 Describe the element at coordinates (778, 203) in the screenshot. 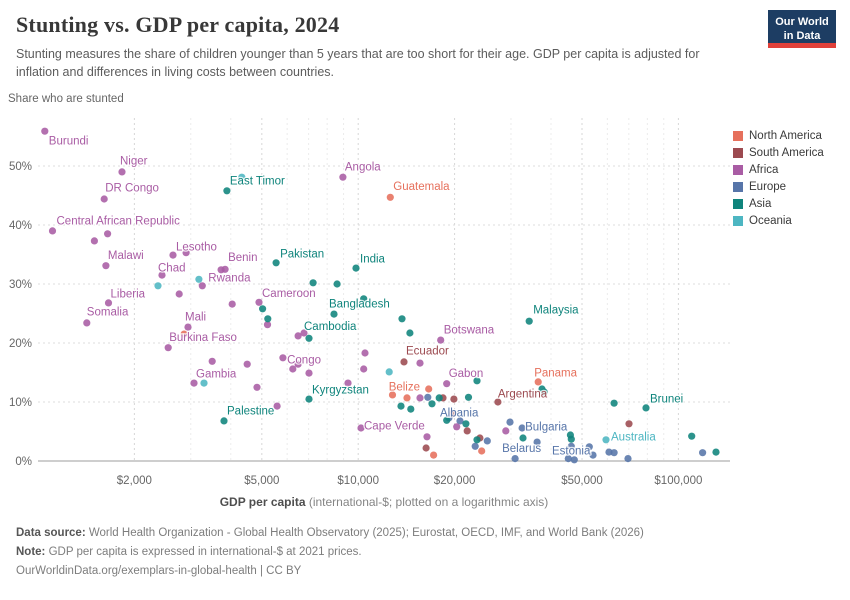

I see `legend-item-asia: Asia` at that location.